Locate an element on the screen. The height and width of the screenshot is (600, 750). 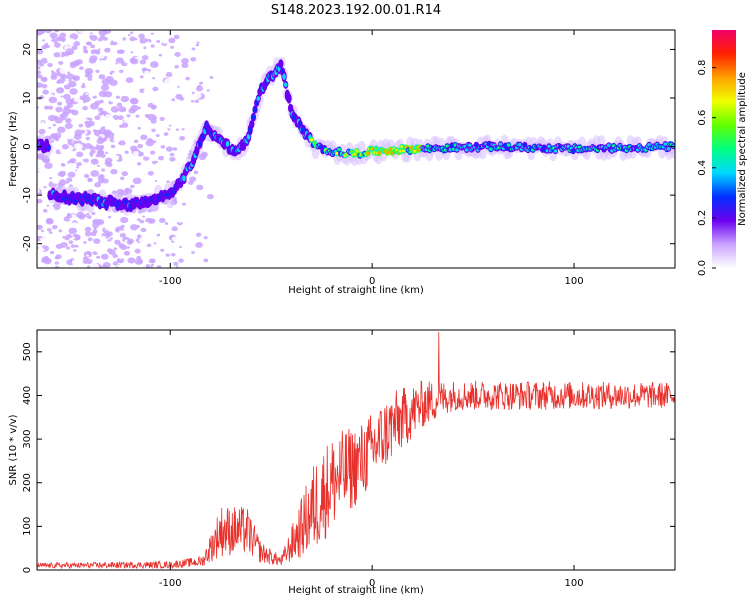
colorbar-tick-label: 0.6 is located at coordinates (702, 118).